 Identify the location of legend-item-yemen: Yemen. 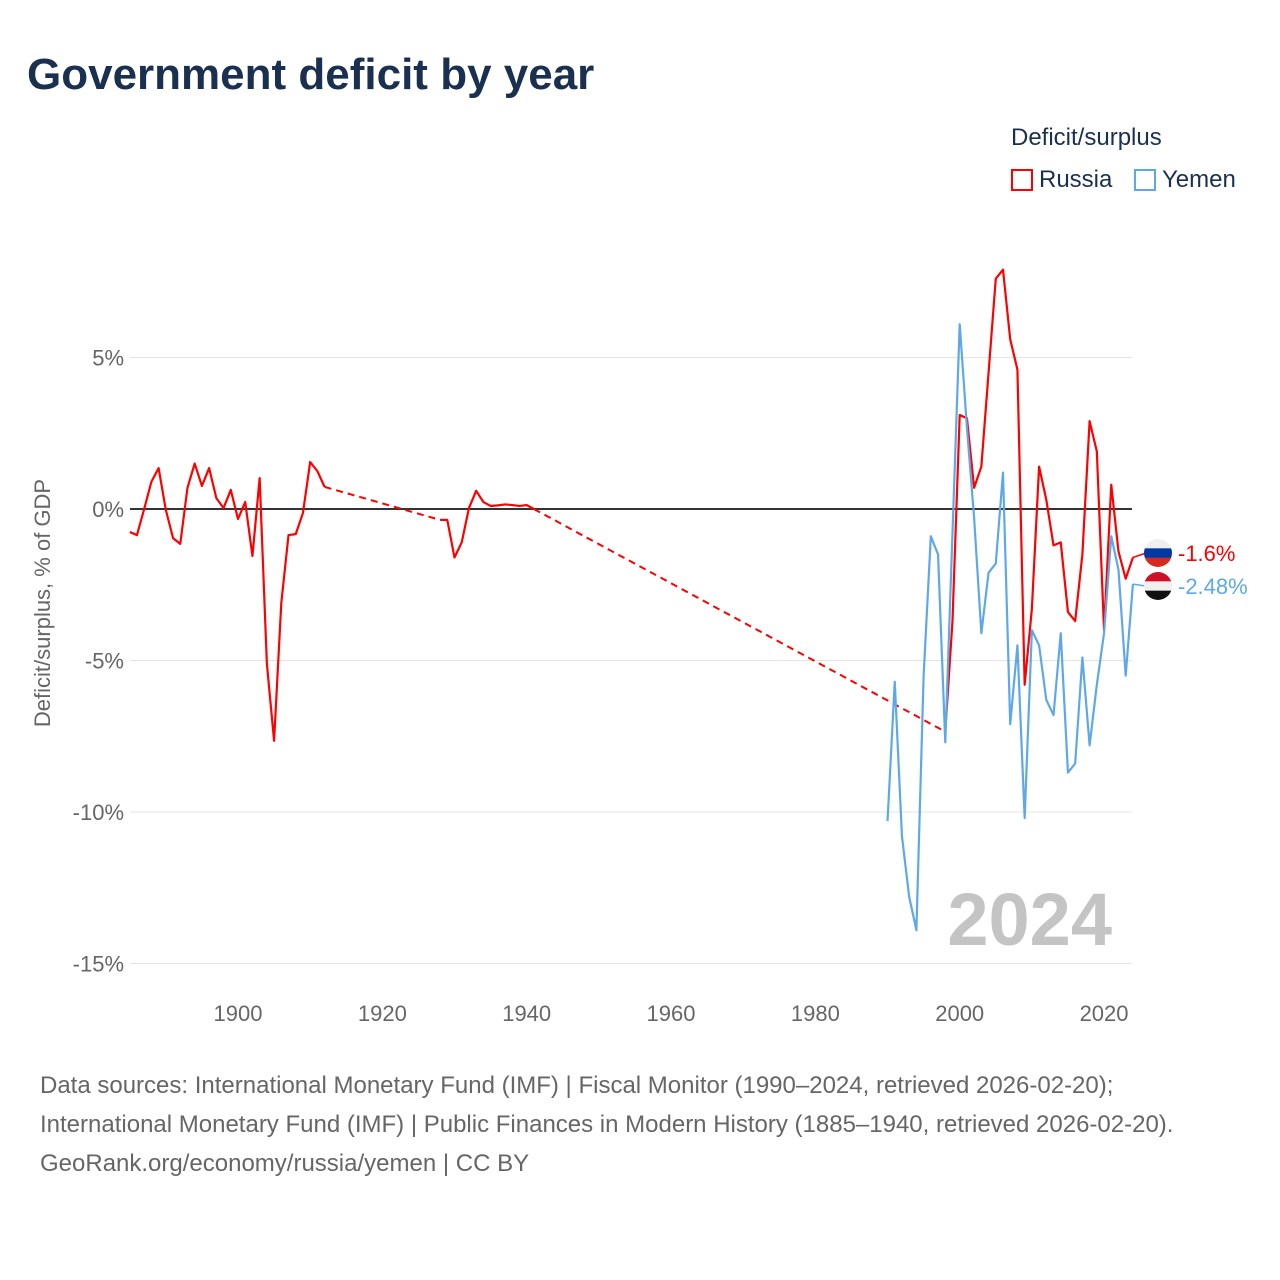
(1185, 180).